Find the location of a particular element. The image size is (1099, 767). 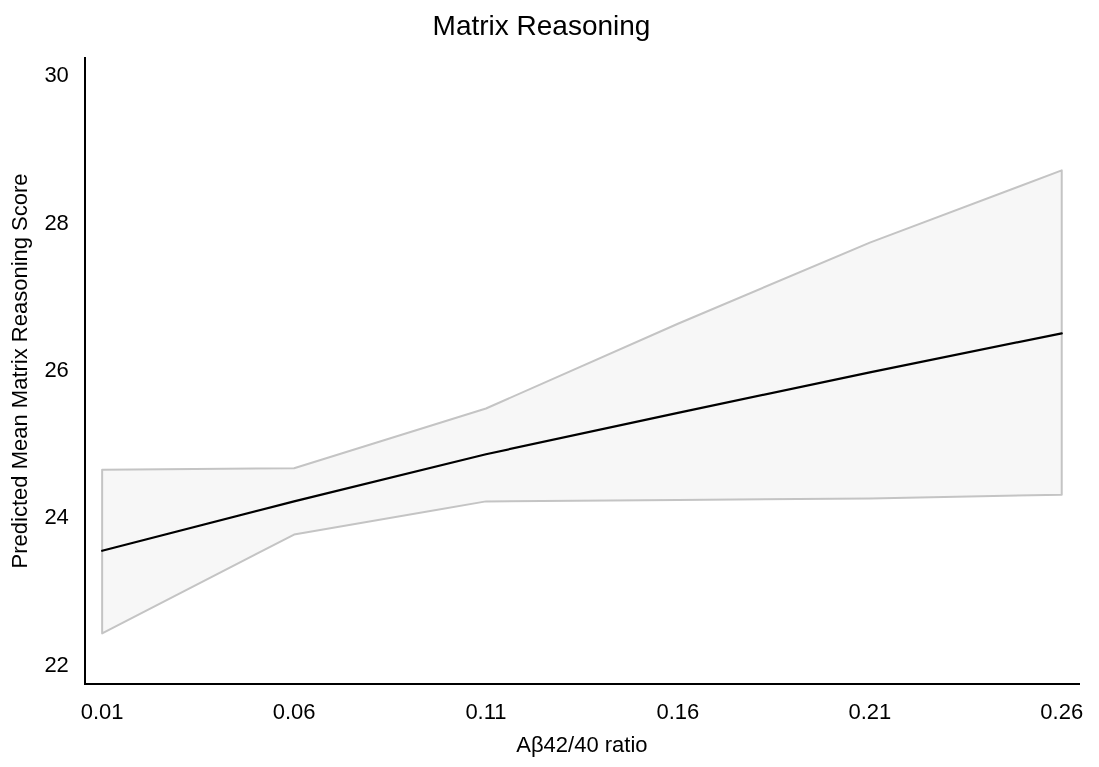

y-tick-label: 28 is located at coordinates (56, 222).